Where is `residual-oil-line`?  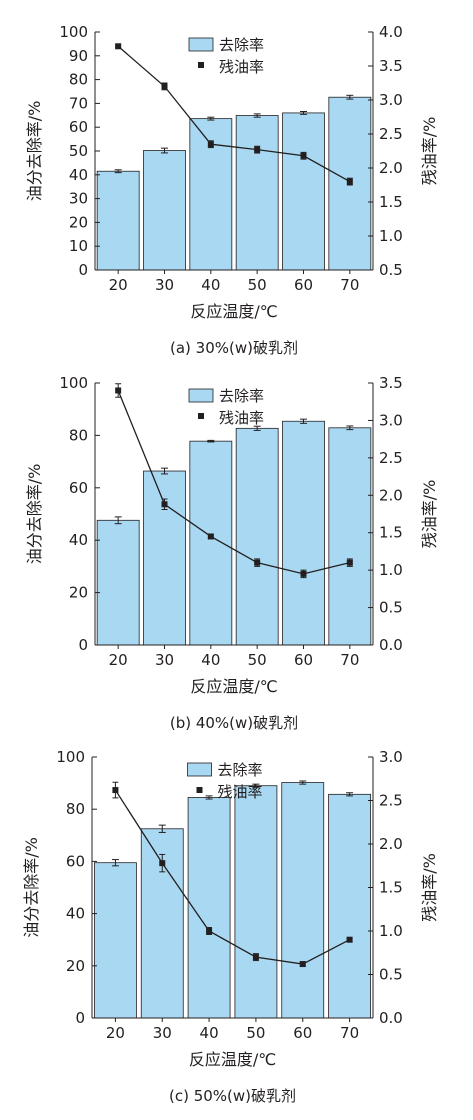
residual-oil-line is located at coordinates (232, 877).